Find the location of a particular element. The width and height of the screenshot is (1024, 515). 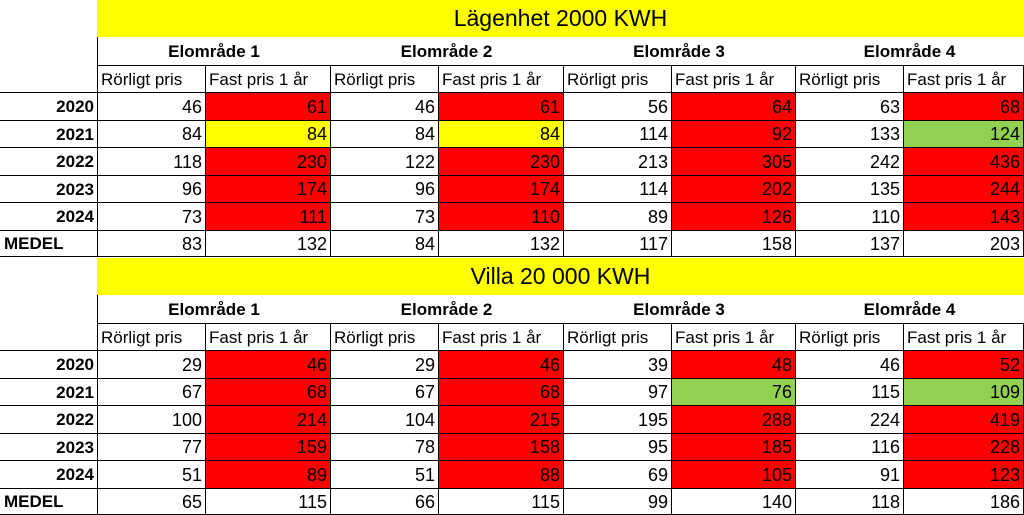

price-cell: 99 is located at coordinates (617, 501).